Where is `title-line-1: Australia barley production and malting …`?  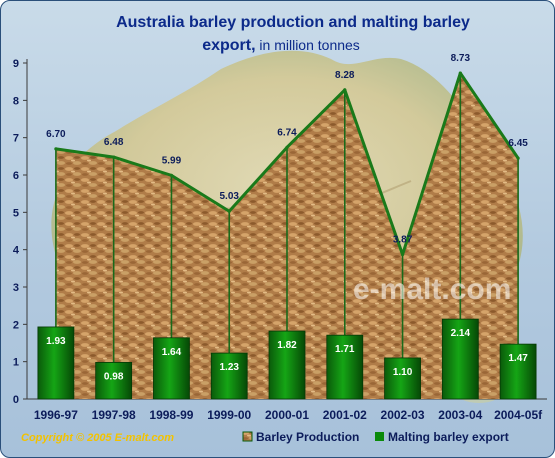
title-line-1: Australia barley production and malting … is located at coordinates (293, 22).